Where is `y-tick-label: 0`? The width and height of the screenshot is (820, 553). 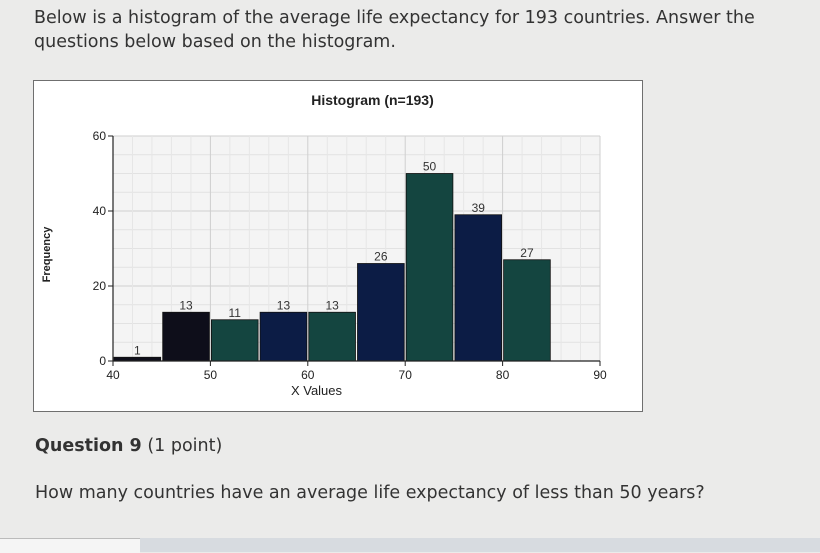
y-tick-label: 0 is located at coordinates (102, 361).